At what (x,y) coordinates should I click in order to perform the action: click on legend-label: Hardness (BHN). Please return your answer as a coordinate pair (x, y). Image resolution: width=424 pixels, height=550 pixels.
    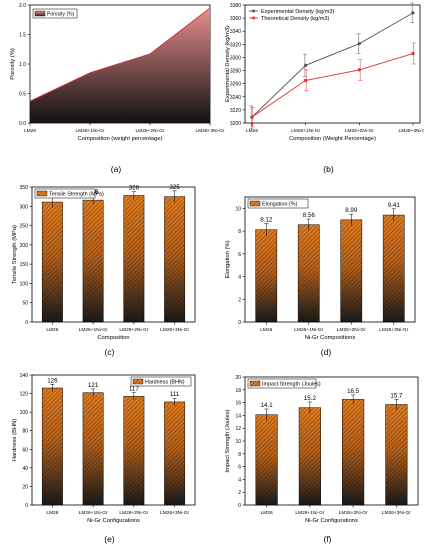
    Looking at the image, I should click on (165, 383).